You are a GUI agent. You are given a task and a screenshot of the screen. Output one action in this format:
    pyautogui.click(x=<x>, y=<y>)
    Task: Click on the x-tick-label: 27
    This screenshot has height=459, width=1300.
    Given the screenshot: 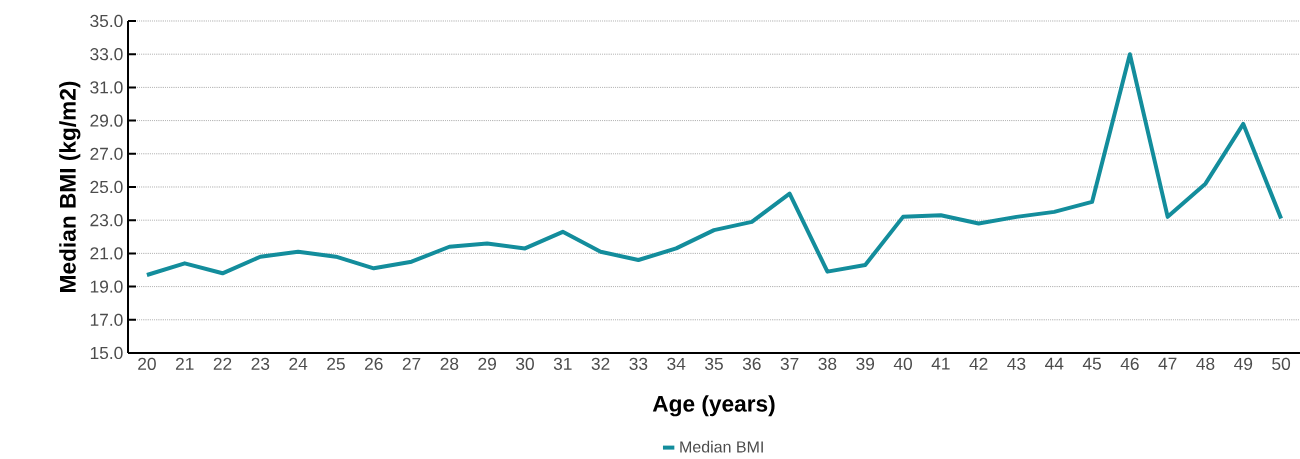 What is the action you would take?
    pyautogui.click(x=411, y=363)
    